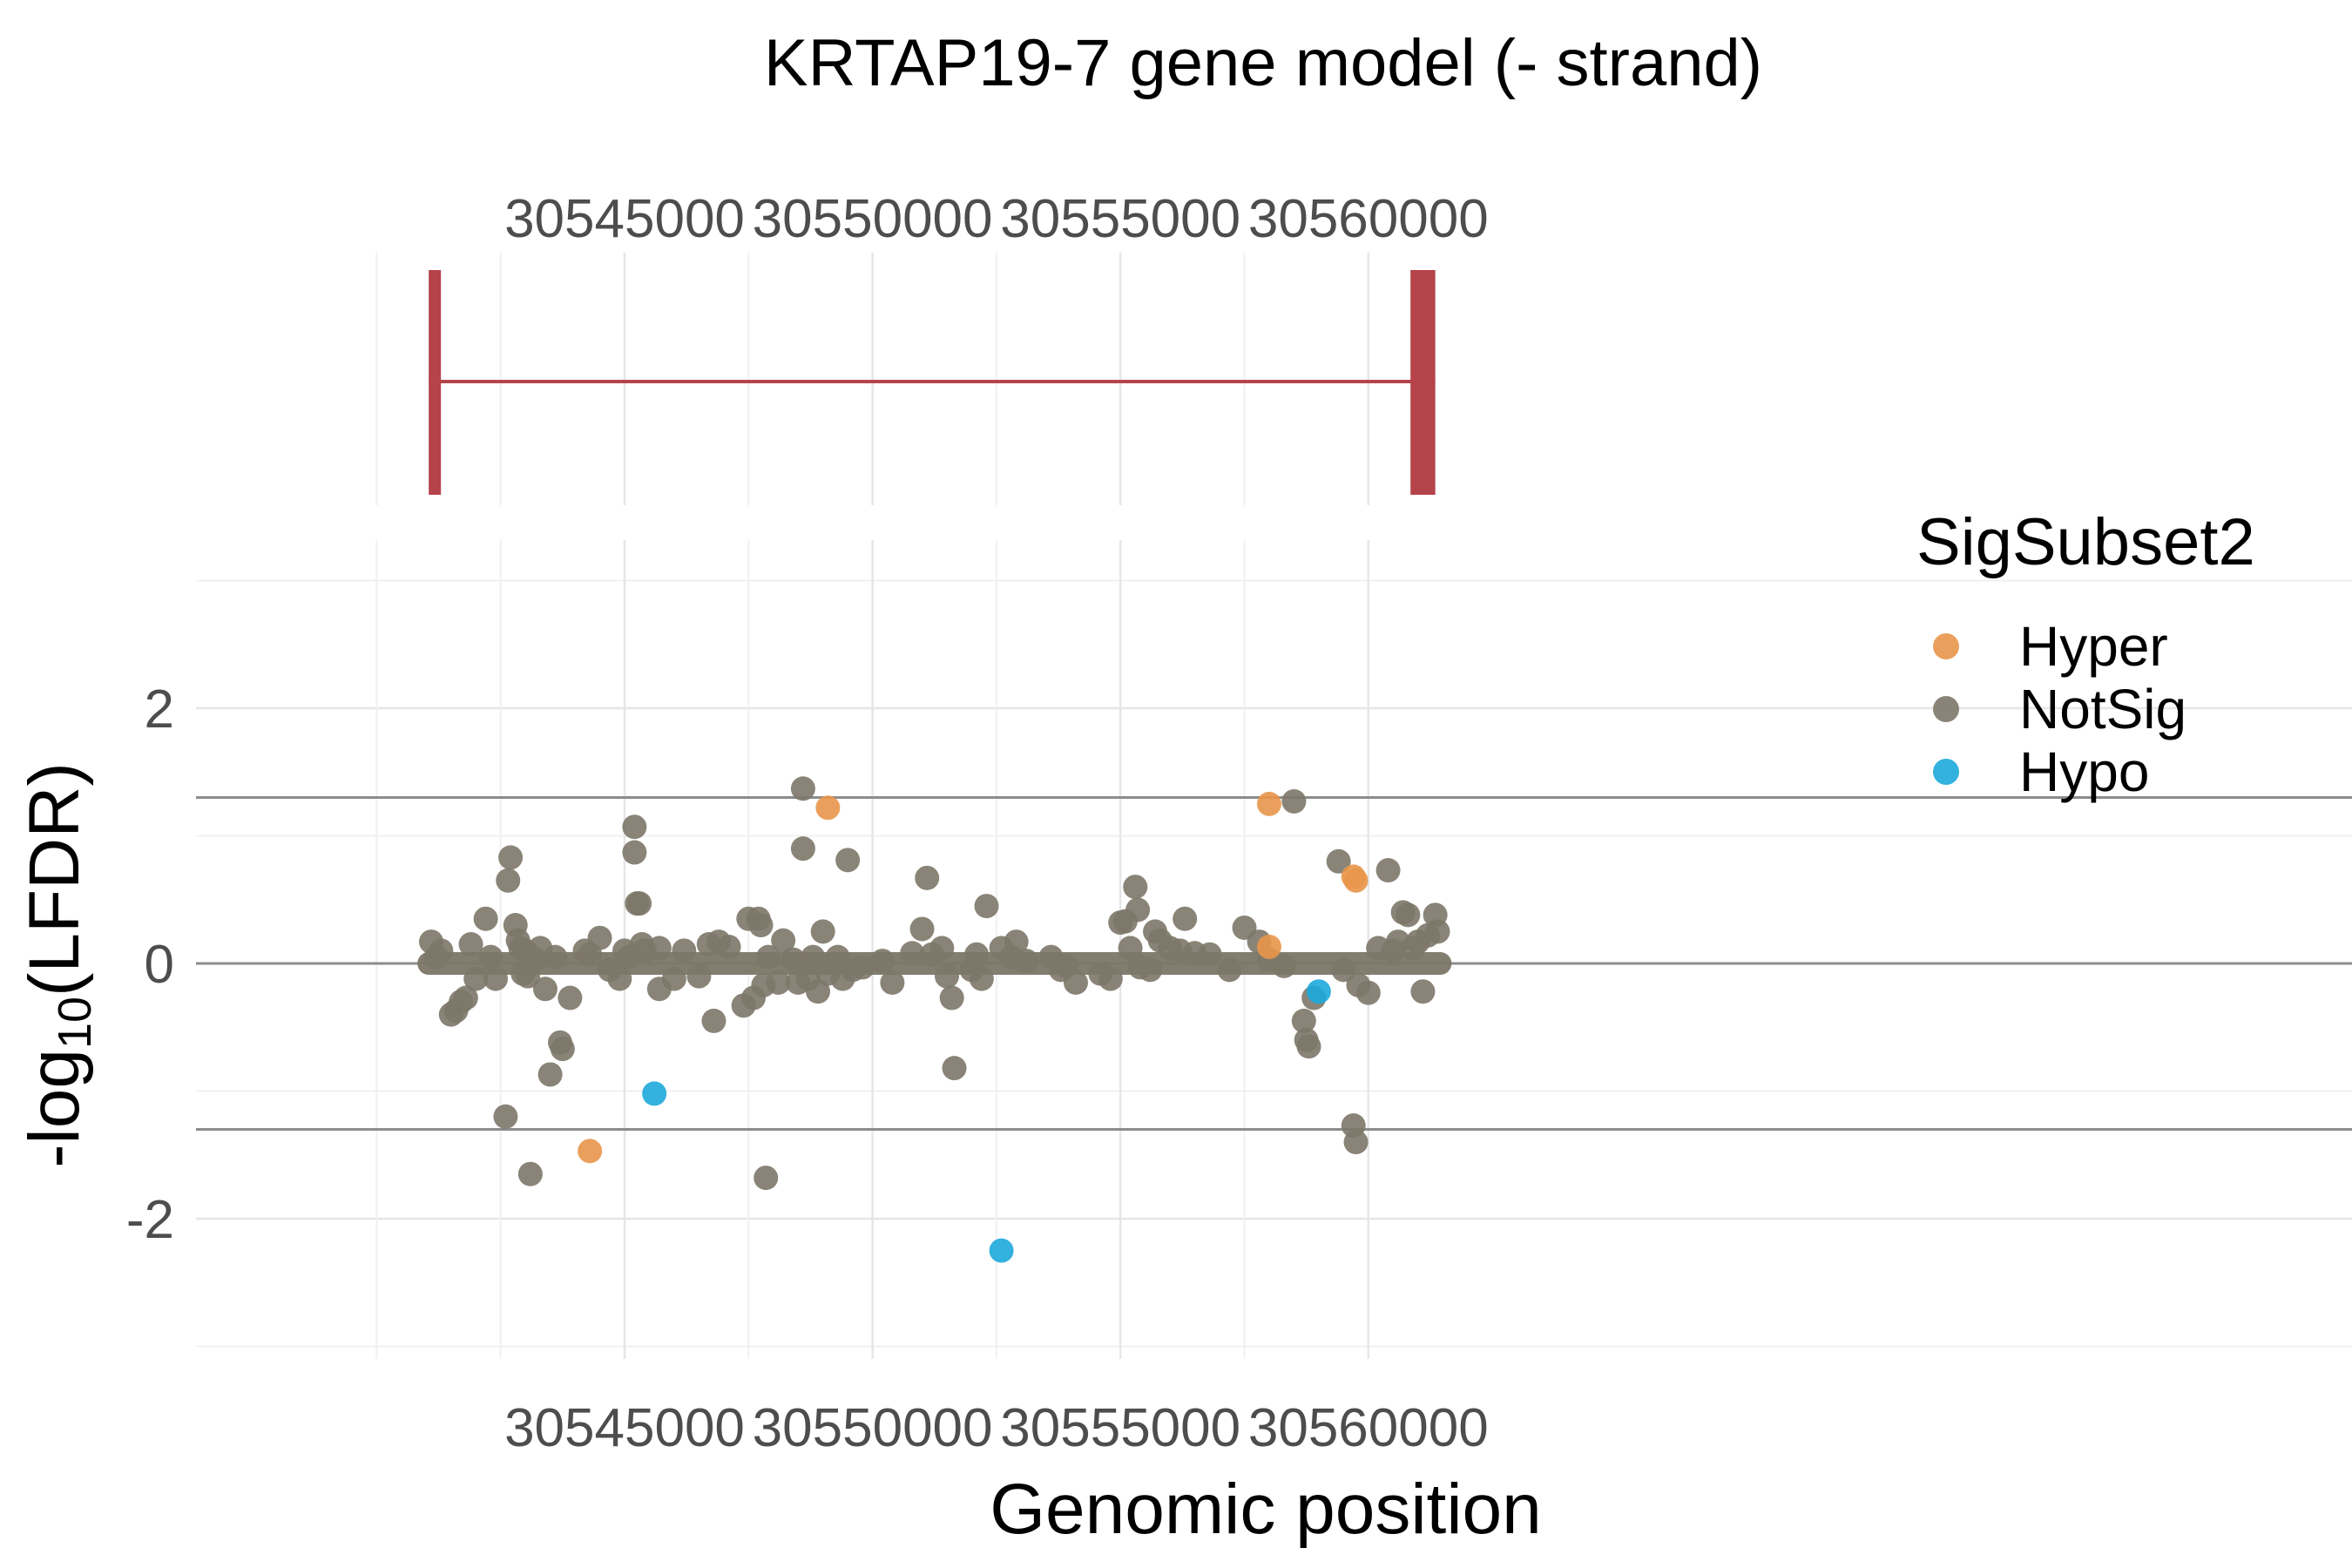 This screenshot has height=1568, width=2352. I want to click on y-axis-title-prefix: -log, so click(54, 1108).